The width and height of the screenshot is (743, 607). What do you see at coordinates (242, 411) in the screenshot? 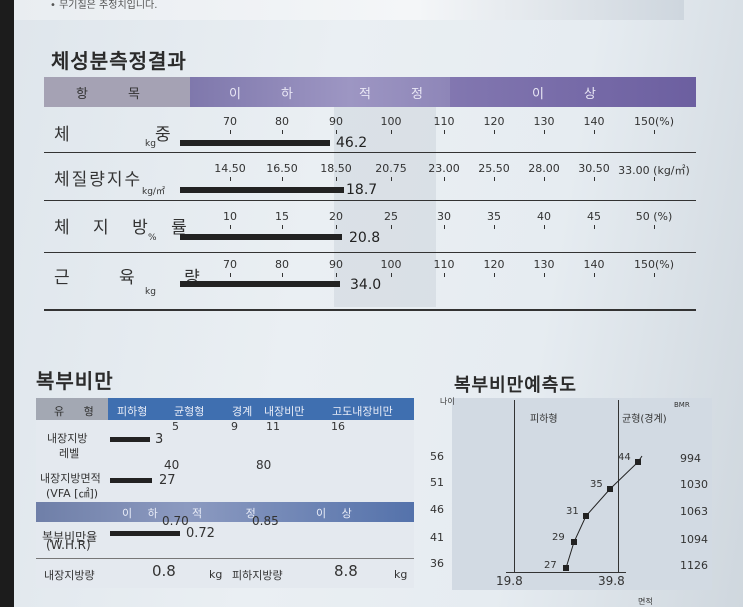
I see `abdominal-header-c3: 경계` at bounding box center [242, 411].